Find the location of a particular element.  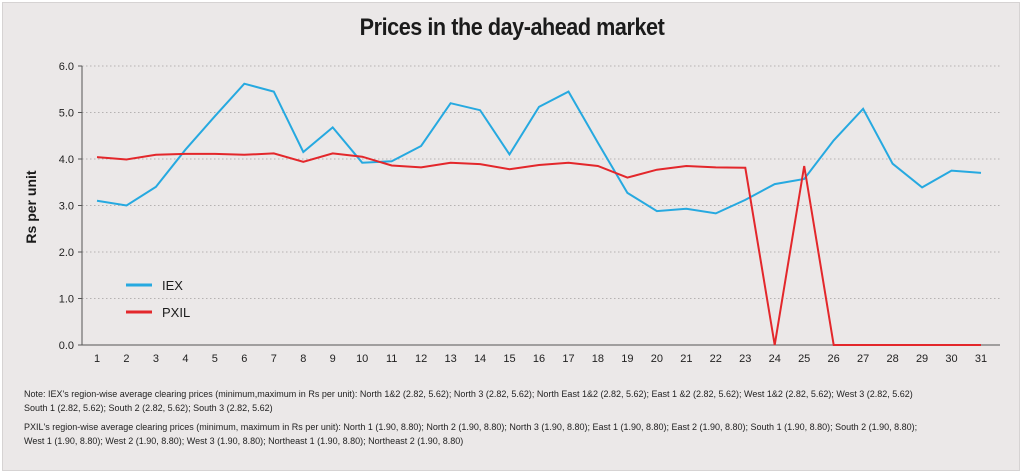

x-tick-label: 16 is located at coordinates (539, 359).